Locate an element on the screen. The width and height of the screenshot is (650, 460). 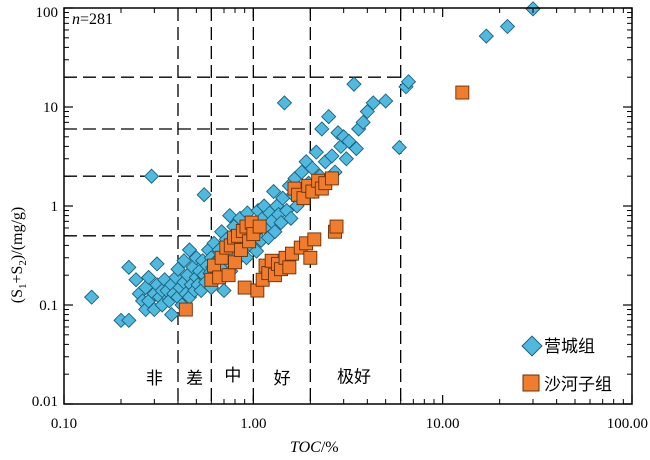
zone-label: 好 is located at coordinates (282, 379).